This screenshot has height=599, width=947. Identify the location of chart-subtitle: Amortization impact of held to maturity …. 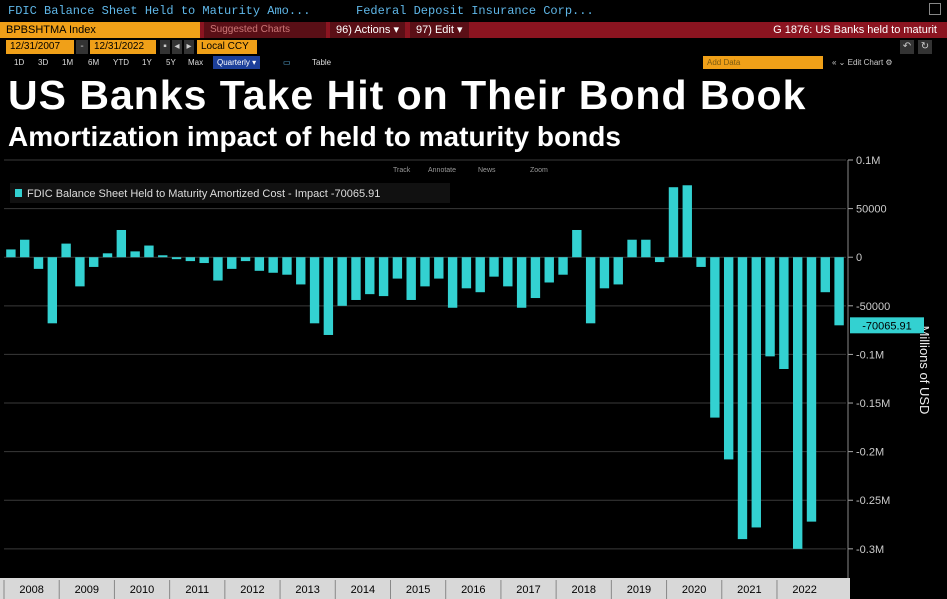
(314, 136).